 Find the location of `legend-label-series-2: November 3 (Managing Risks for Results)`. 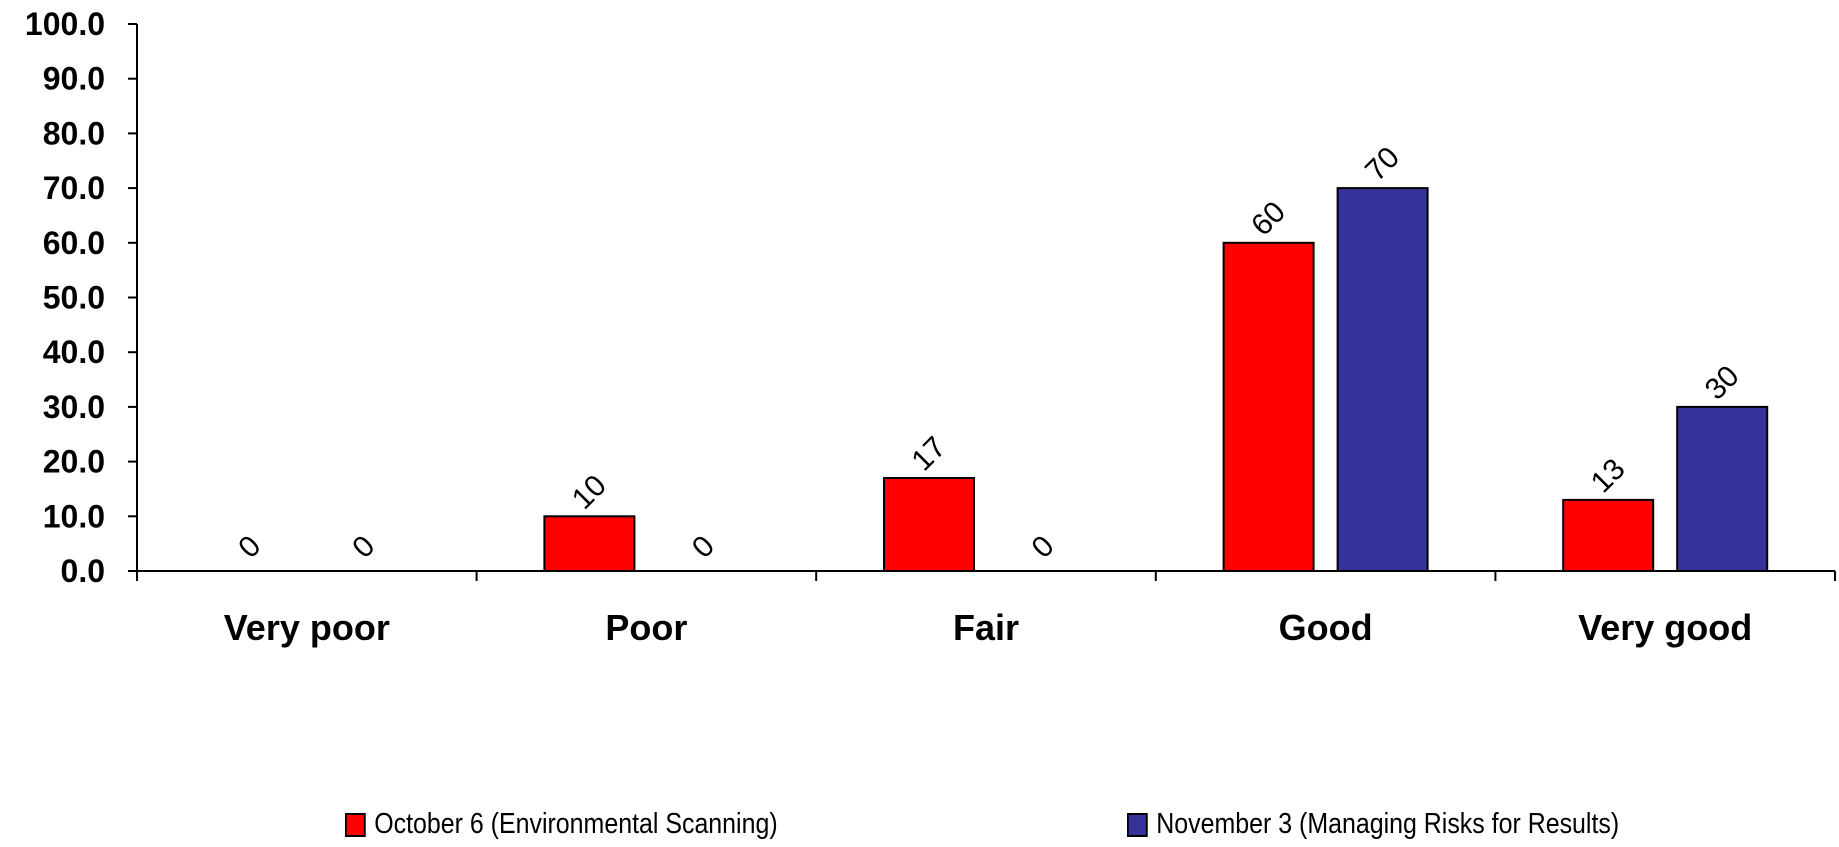

legend-label-series-2: November 3 (Managing Risks for Results) is located at coordinates (1388, 824).